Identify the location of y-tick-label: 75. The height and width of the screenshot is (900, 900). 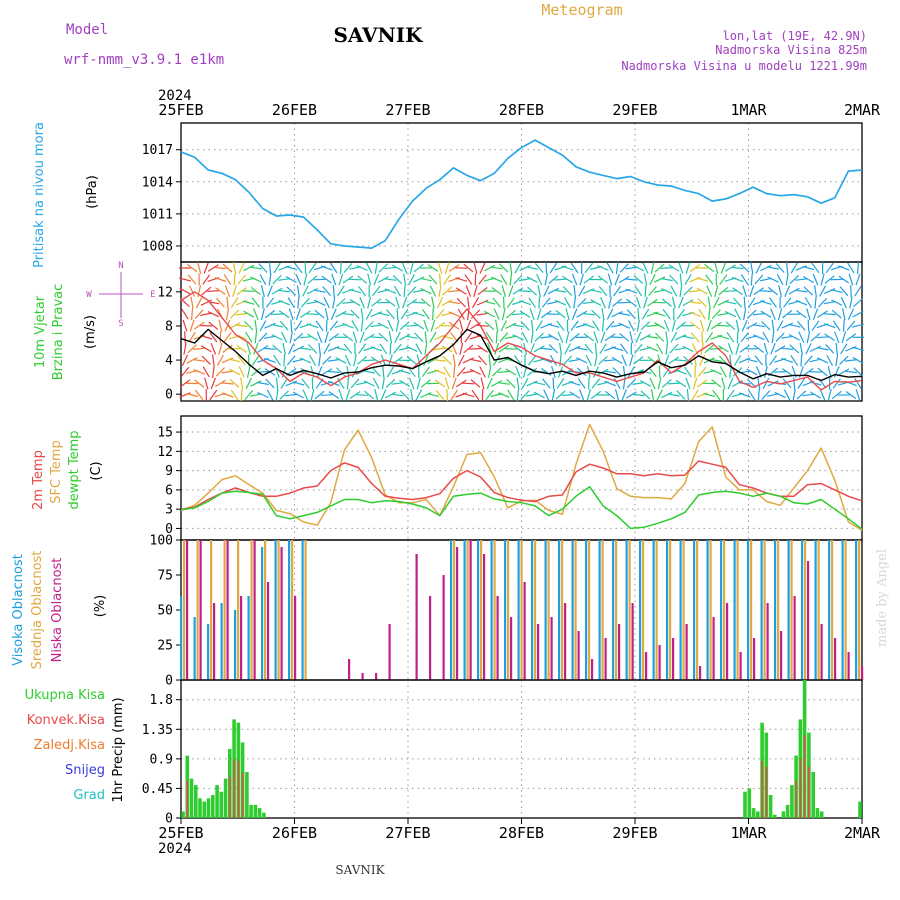
(165, 576).